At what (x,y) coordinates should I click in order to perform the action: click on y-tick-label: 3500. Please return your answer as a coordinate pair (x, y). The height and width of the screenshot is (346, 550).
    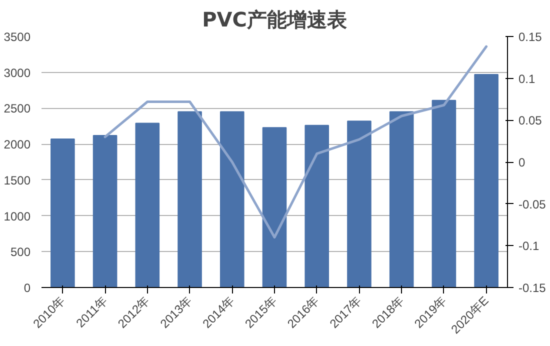
    Looking at the image, I should click on (17, 37).